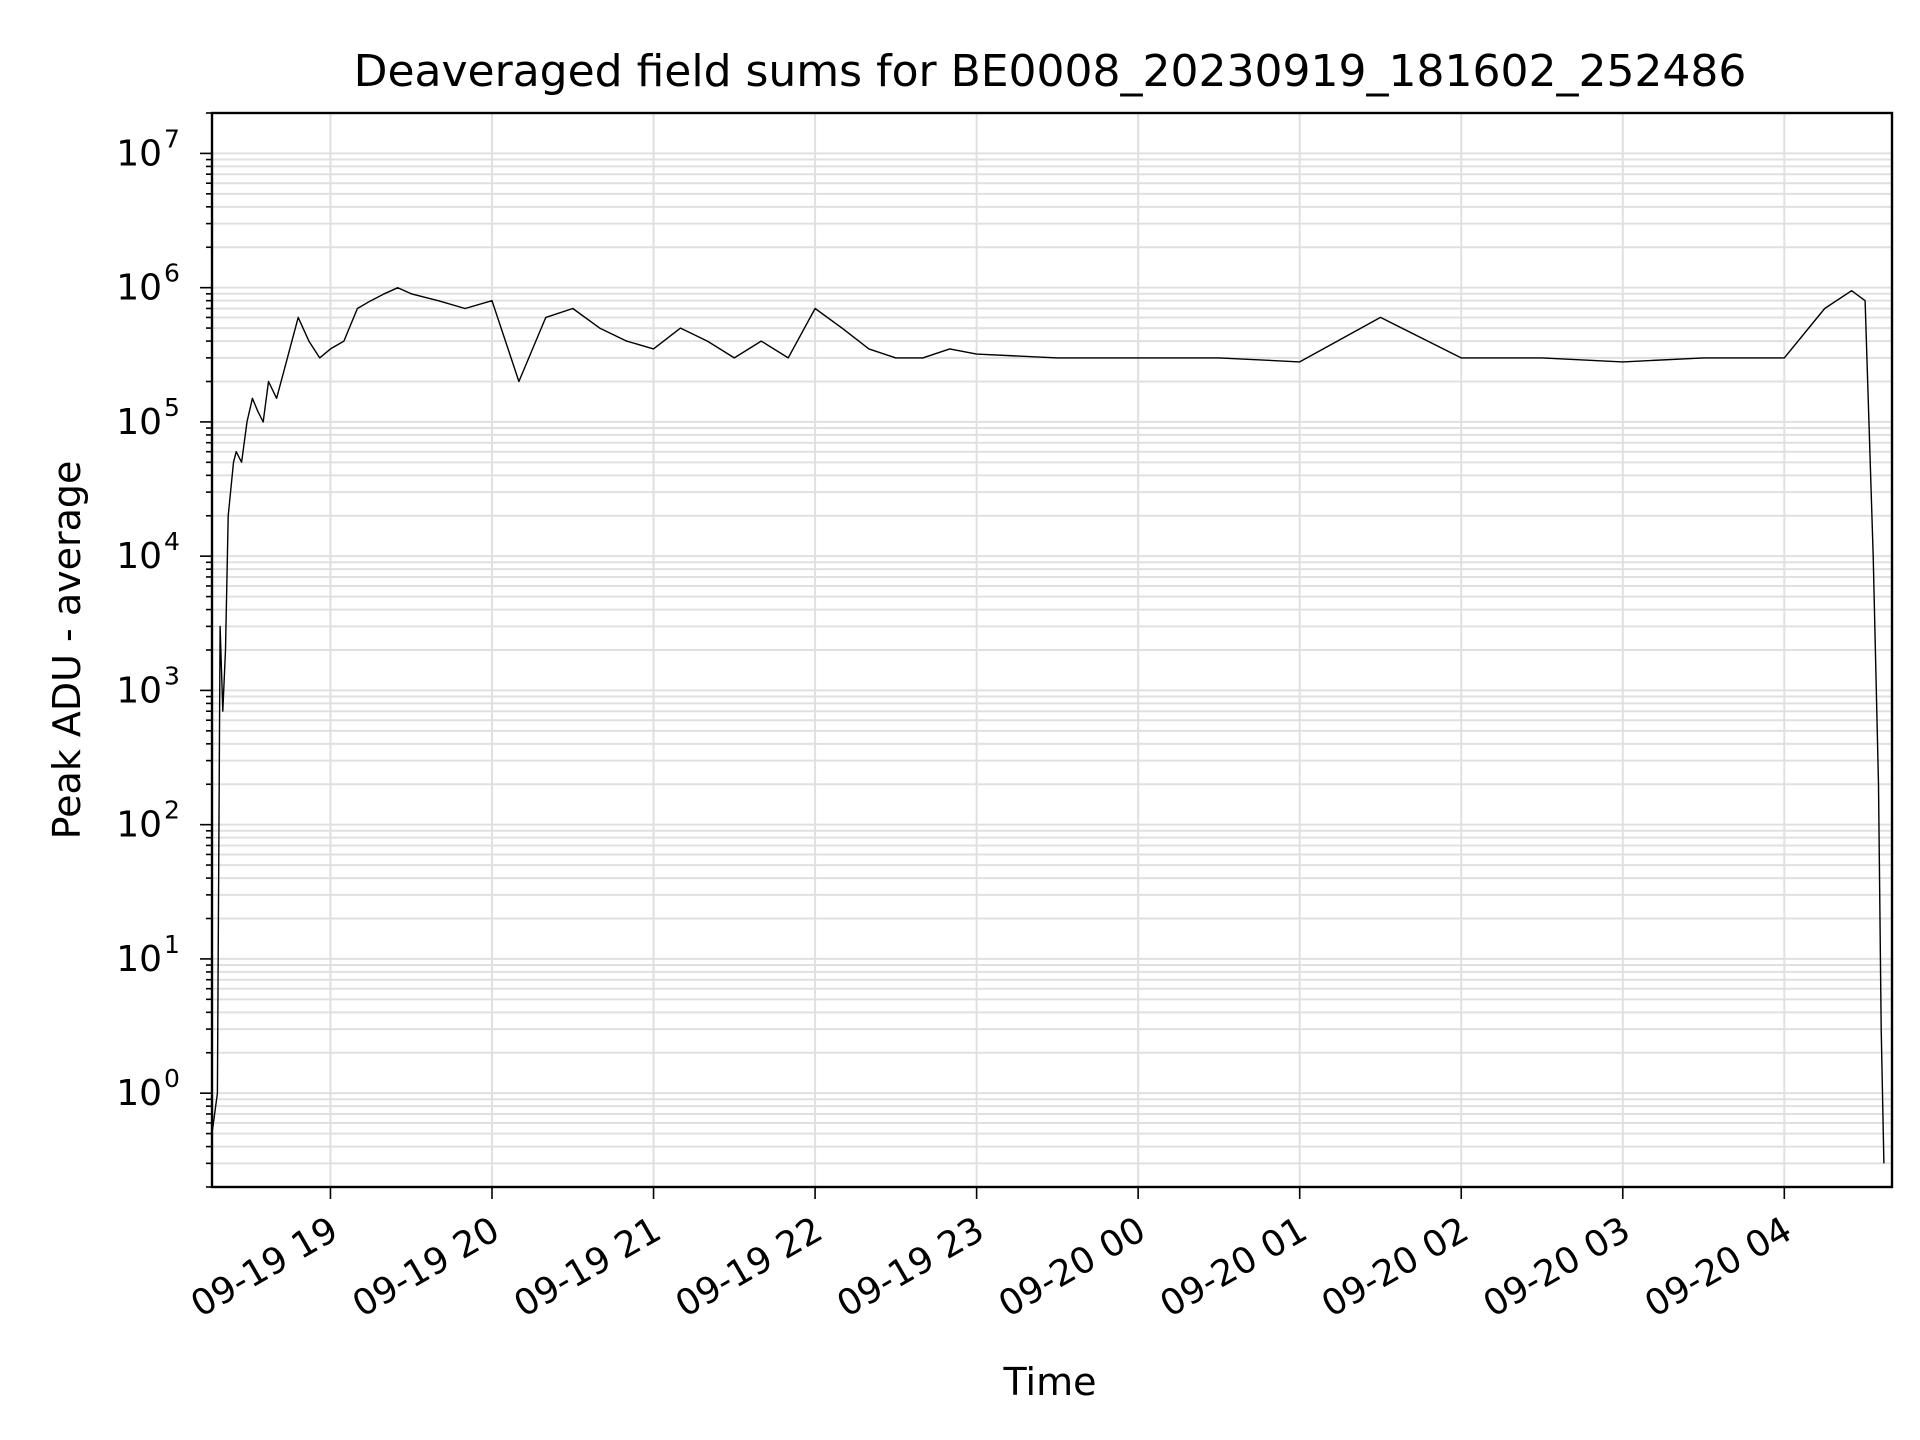 The height and width of the screenshot is (1440, 1920). What do you see at coordinates (172, 944) in the screenshot?
I see `y-tick-exponent: 1` at bounding box center [172, 944].